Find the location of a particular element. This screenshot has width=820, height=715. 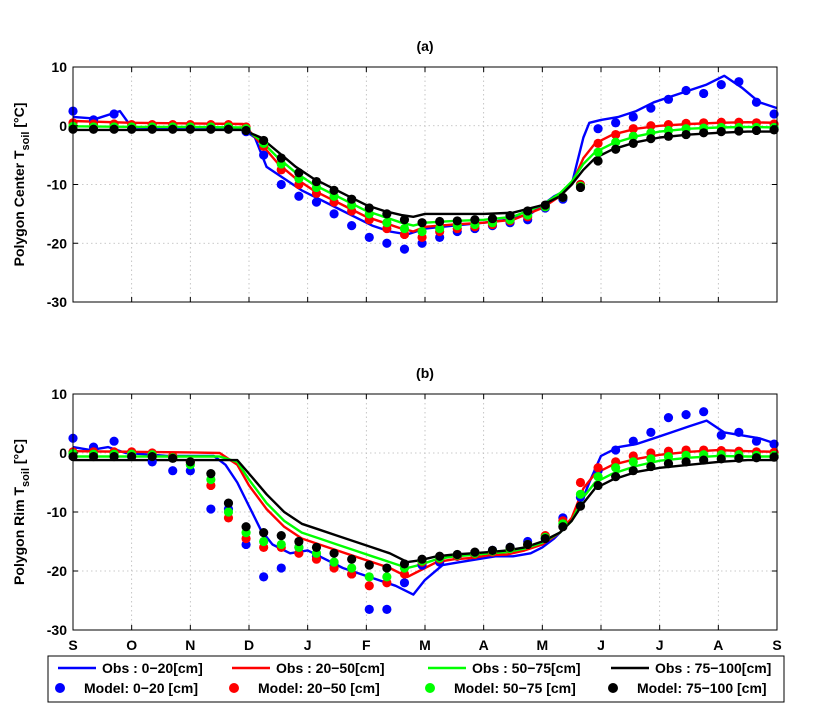

x-tick-label: S is located at coordinates (776, 645).